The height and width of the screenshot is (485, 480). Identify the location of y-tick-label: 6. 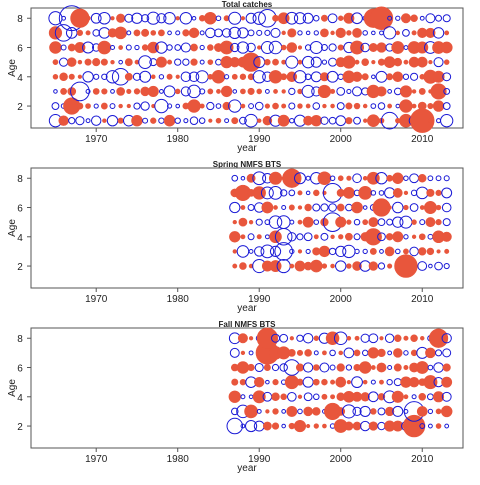
(20, 369).